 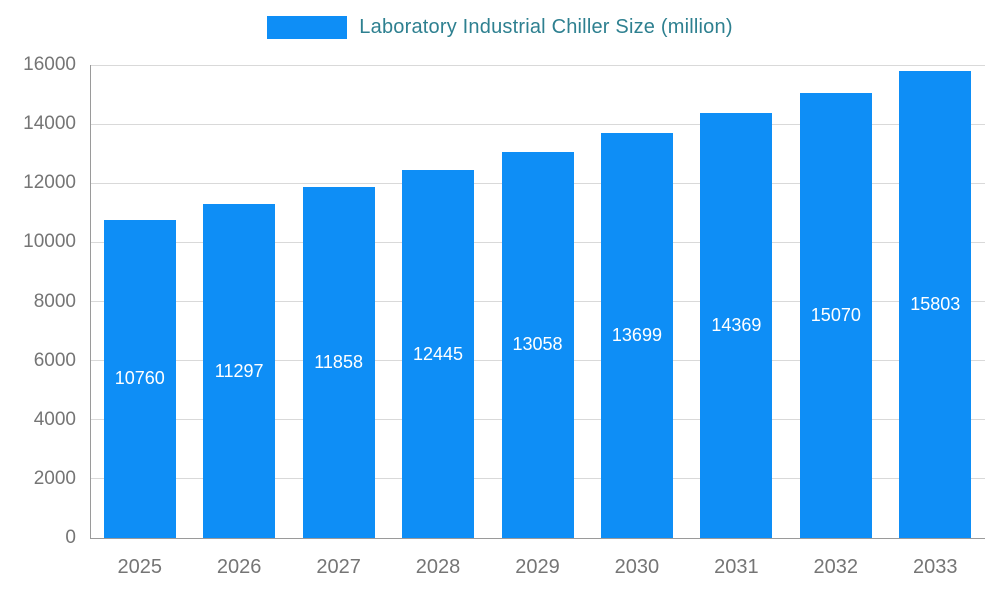 I want to click on y-tick-label: 4000, so click(x=54, y=419).